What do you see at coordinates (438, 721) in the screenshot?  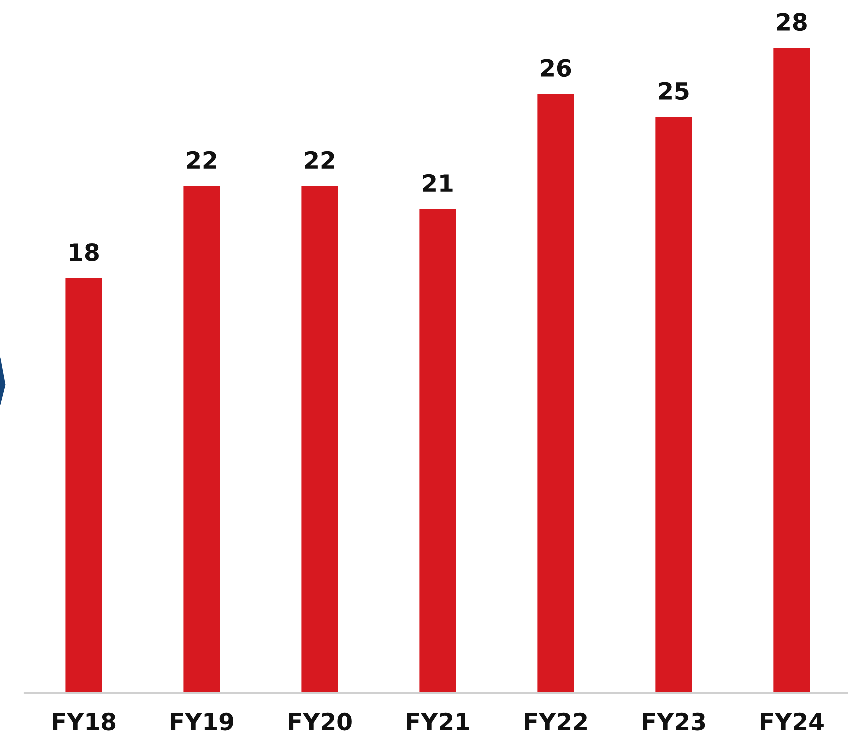 I see `x-tick-label: FY21` at bounding box center [438, 721].